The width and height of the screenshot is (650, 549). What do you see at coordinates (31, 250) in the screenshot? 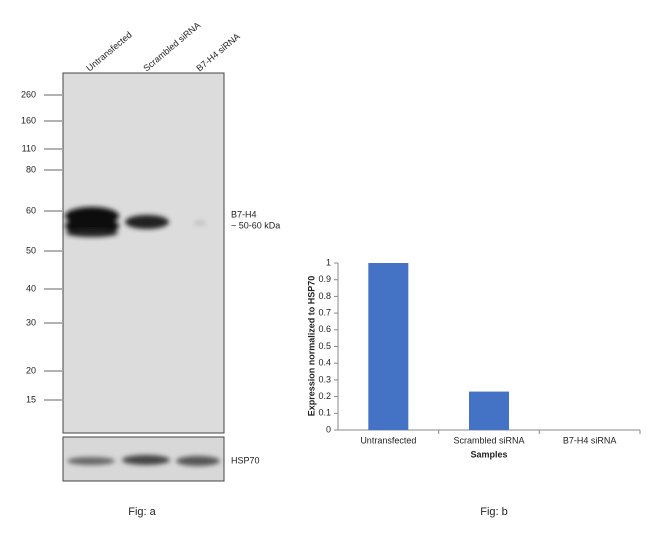
I see `marker-label: 50` at bounding box center [31, 250].